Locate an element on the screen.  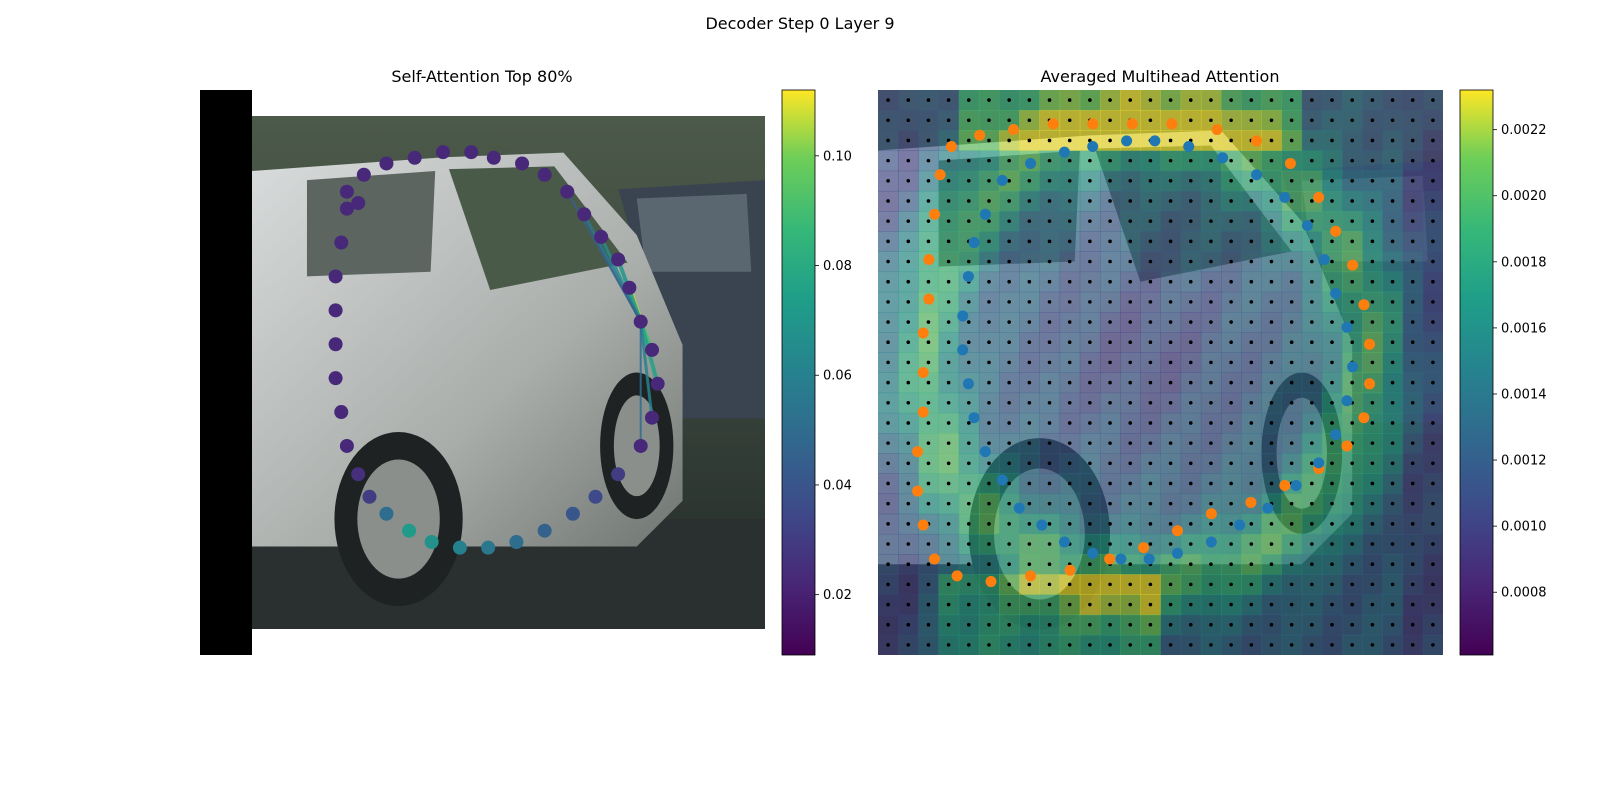
left-colorbar-tick-label: 0.10 is located at coordinates (837, 156).